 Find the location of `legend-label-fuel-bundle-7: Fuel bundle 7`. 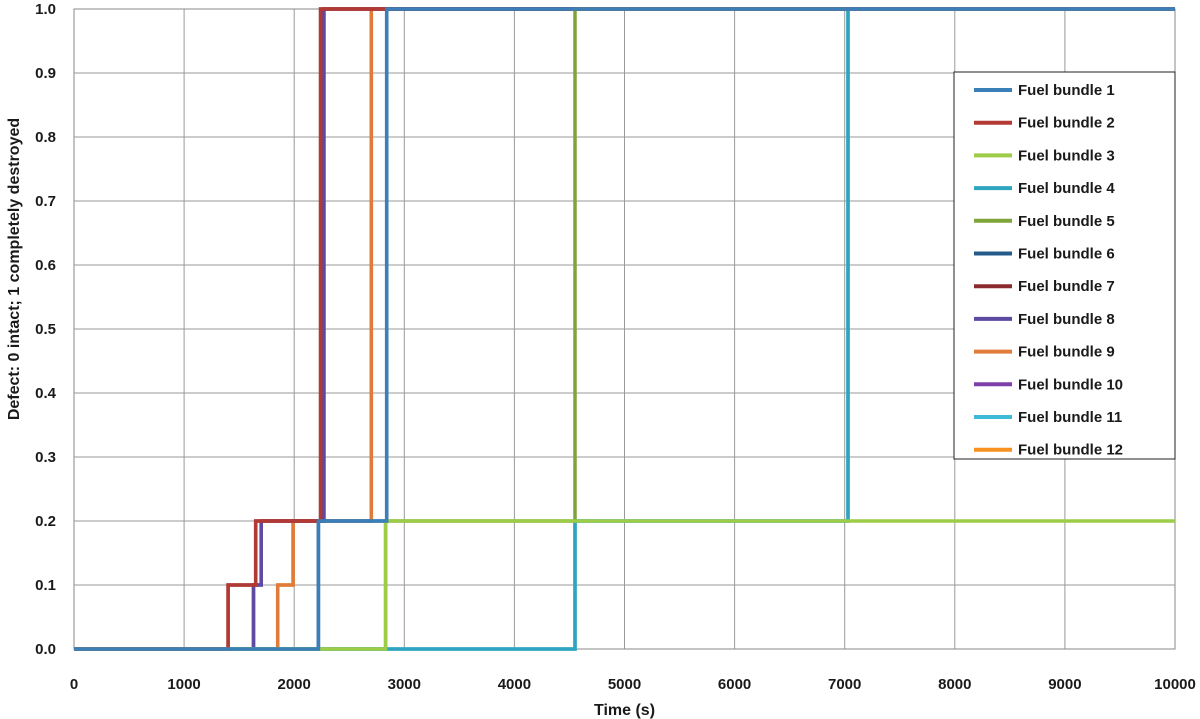

legend-label-fuel-bundle-7: Fuel bundle 7 is located at coordinates (1066, 286).